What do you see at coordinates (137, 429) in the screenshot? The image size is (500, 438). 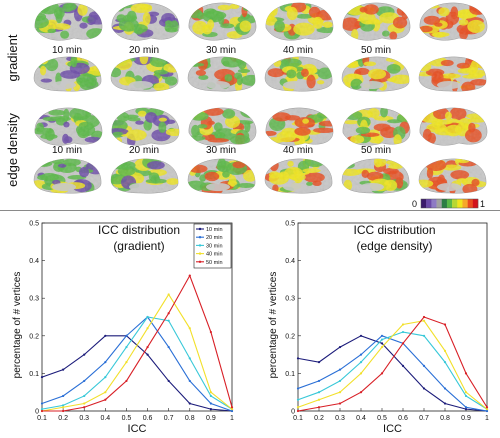 I see `x-axis-label: ICC` at bounding box center [137, 429].